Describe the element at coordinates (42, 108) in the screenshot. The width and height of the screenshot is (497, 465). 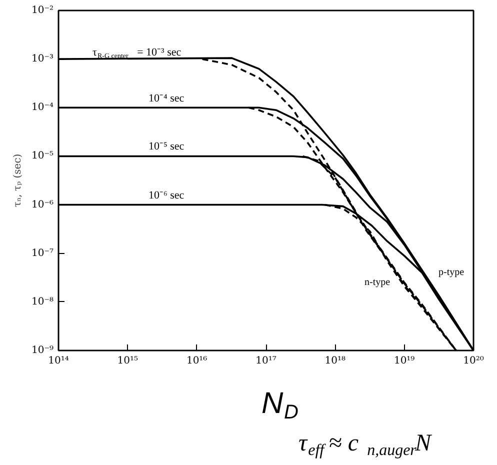
I see `y-tick-label: 10⁻⁴` at that location.